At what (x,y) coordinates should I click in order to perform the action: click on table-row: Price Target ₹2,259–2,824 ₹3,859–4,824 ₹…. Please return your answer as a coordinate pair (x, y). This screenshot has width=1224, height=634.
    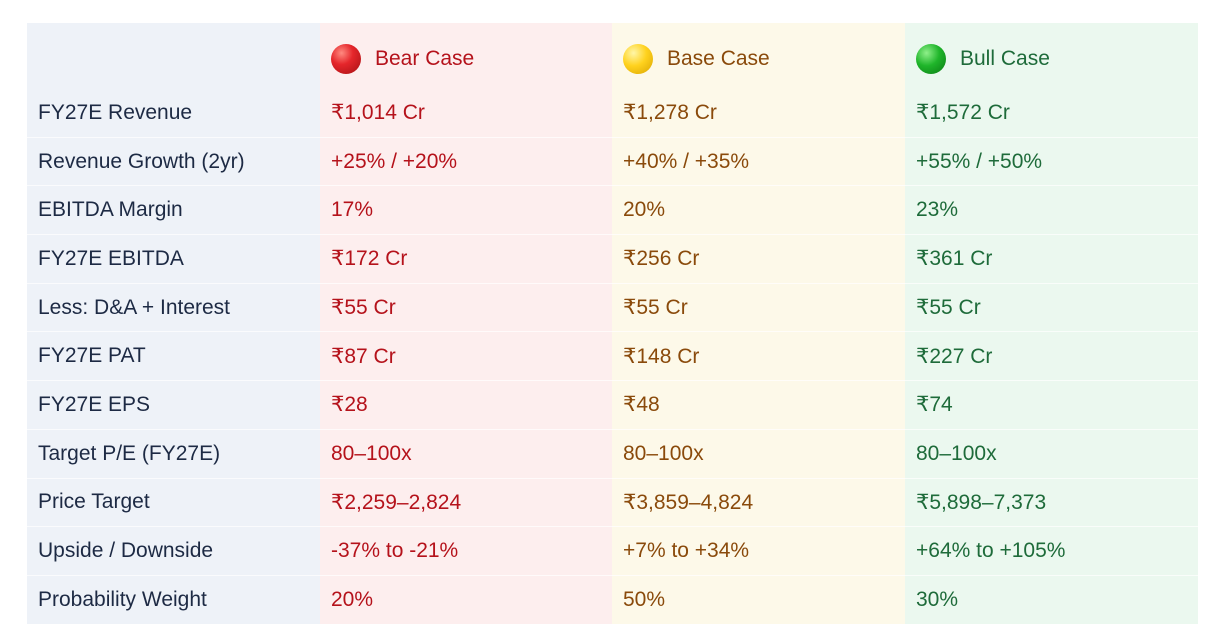
    Looking at the image, I should click on (612, 502).